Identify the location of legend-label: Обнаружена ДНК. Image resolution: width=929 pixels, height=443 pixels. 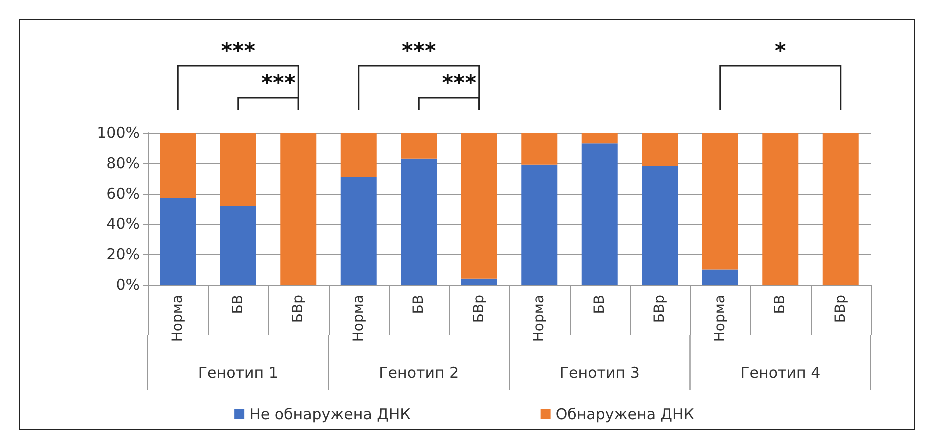
(625, 415).